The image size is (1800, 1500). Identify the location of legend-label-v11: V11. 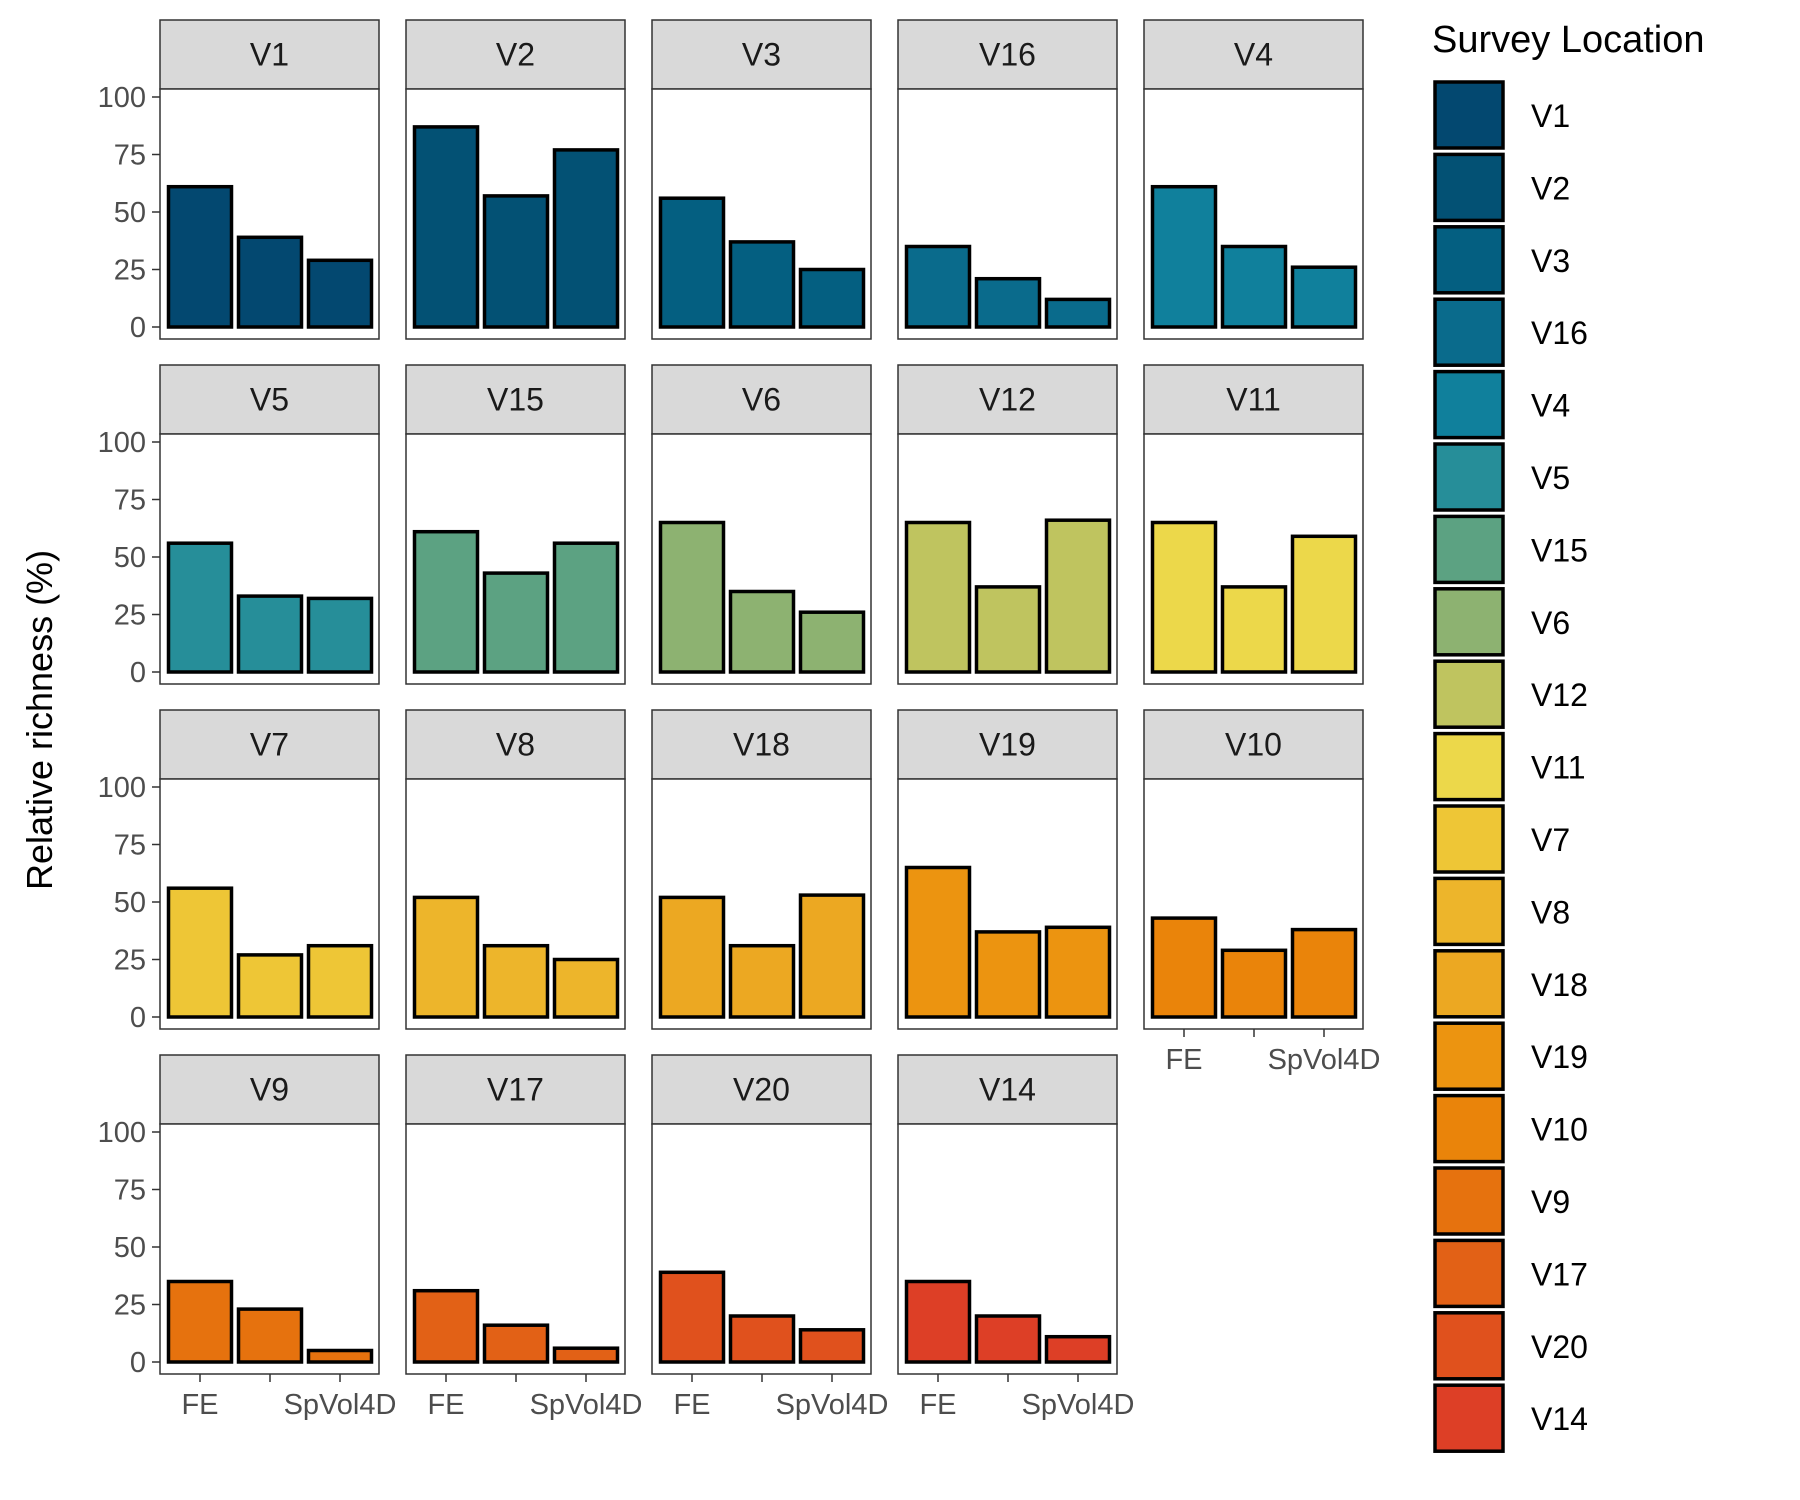
(1558, 768).